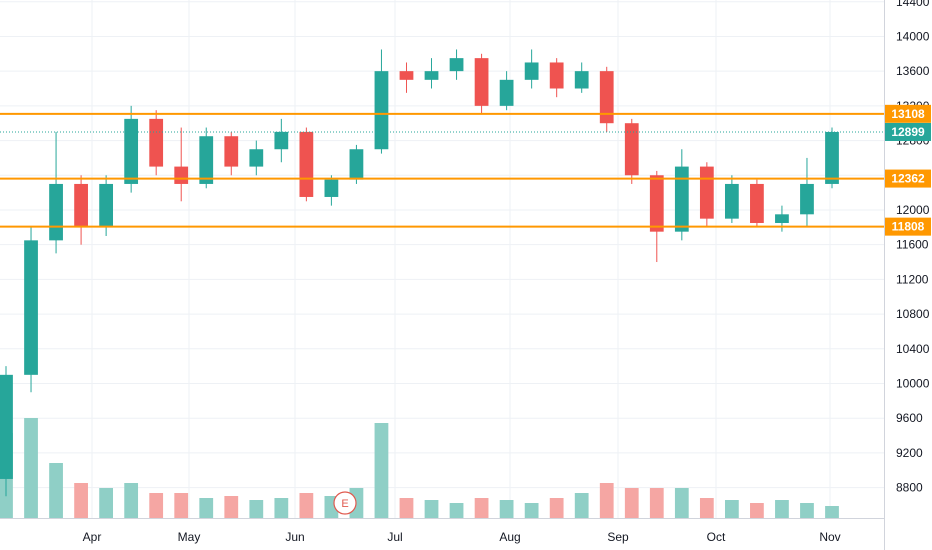  Describe the element at coordinates (913, 210) in the screenshot. I see `y-tick-label: 12000` at that location.